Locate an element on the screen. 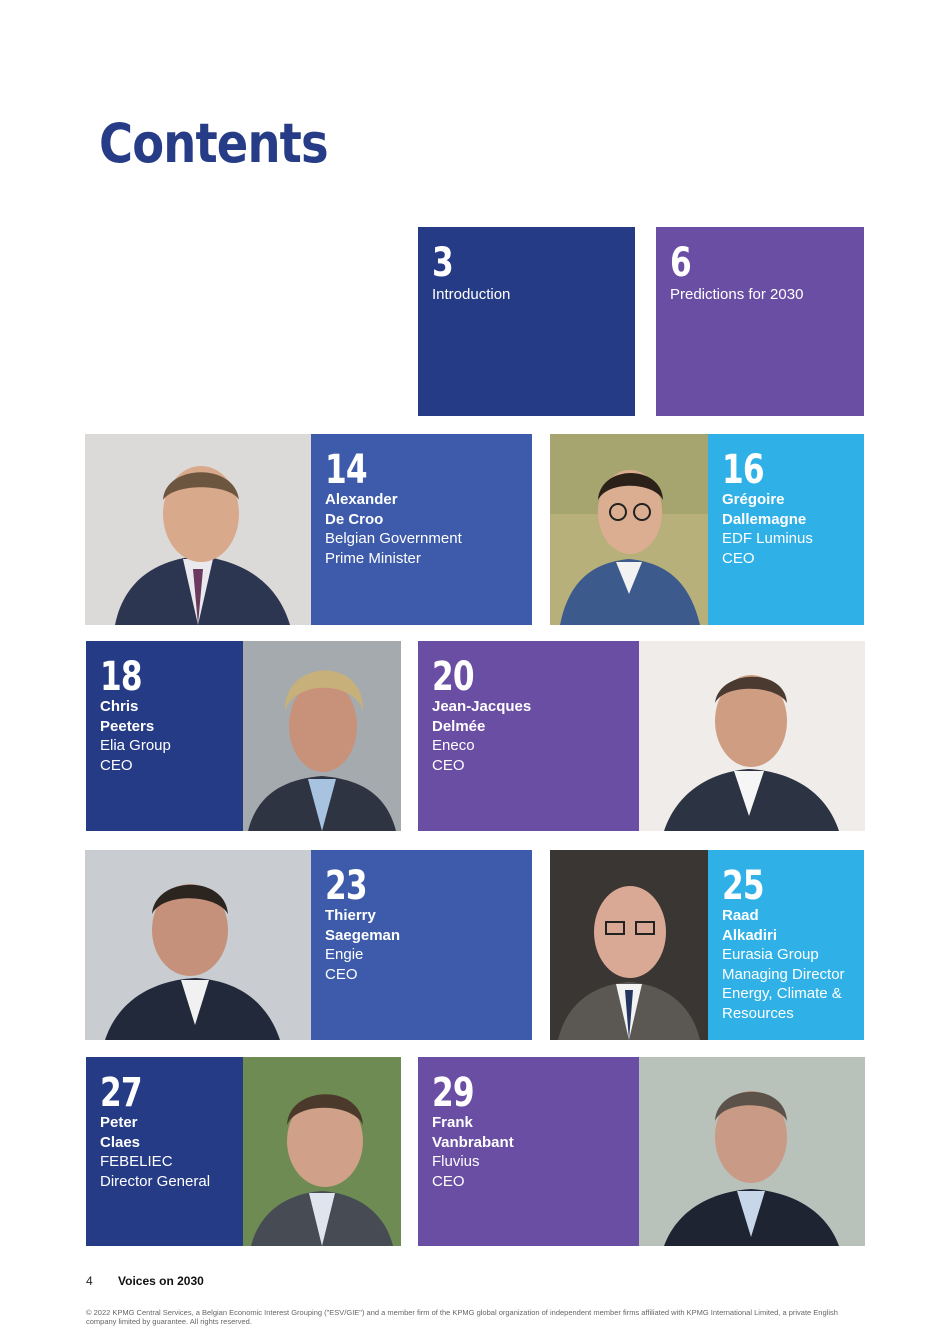 The image size is (950, 1344). person-role: Eurasia Group is located at coordinates (770, 954).